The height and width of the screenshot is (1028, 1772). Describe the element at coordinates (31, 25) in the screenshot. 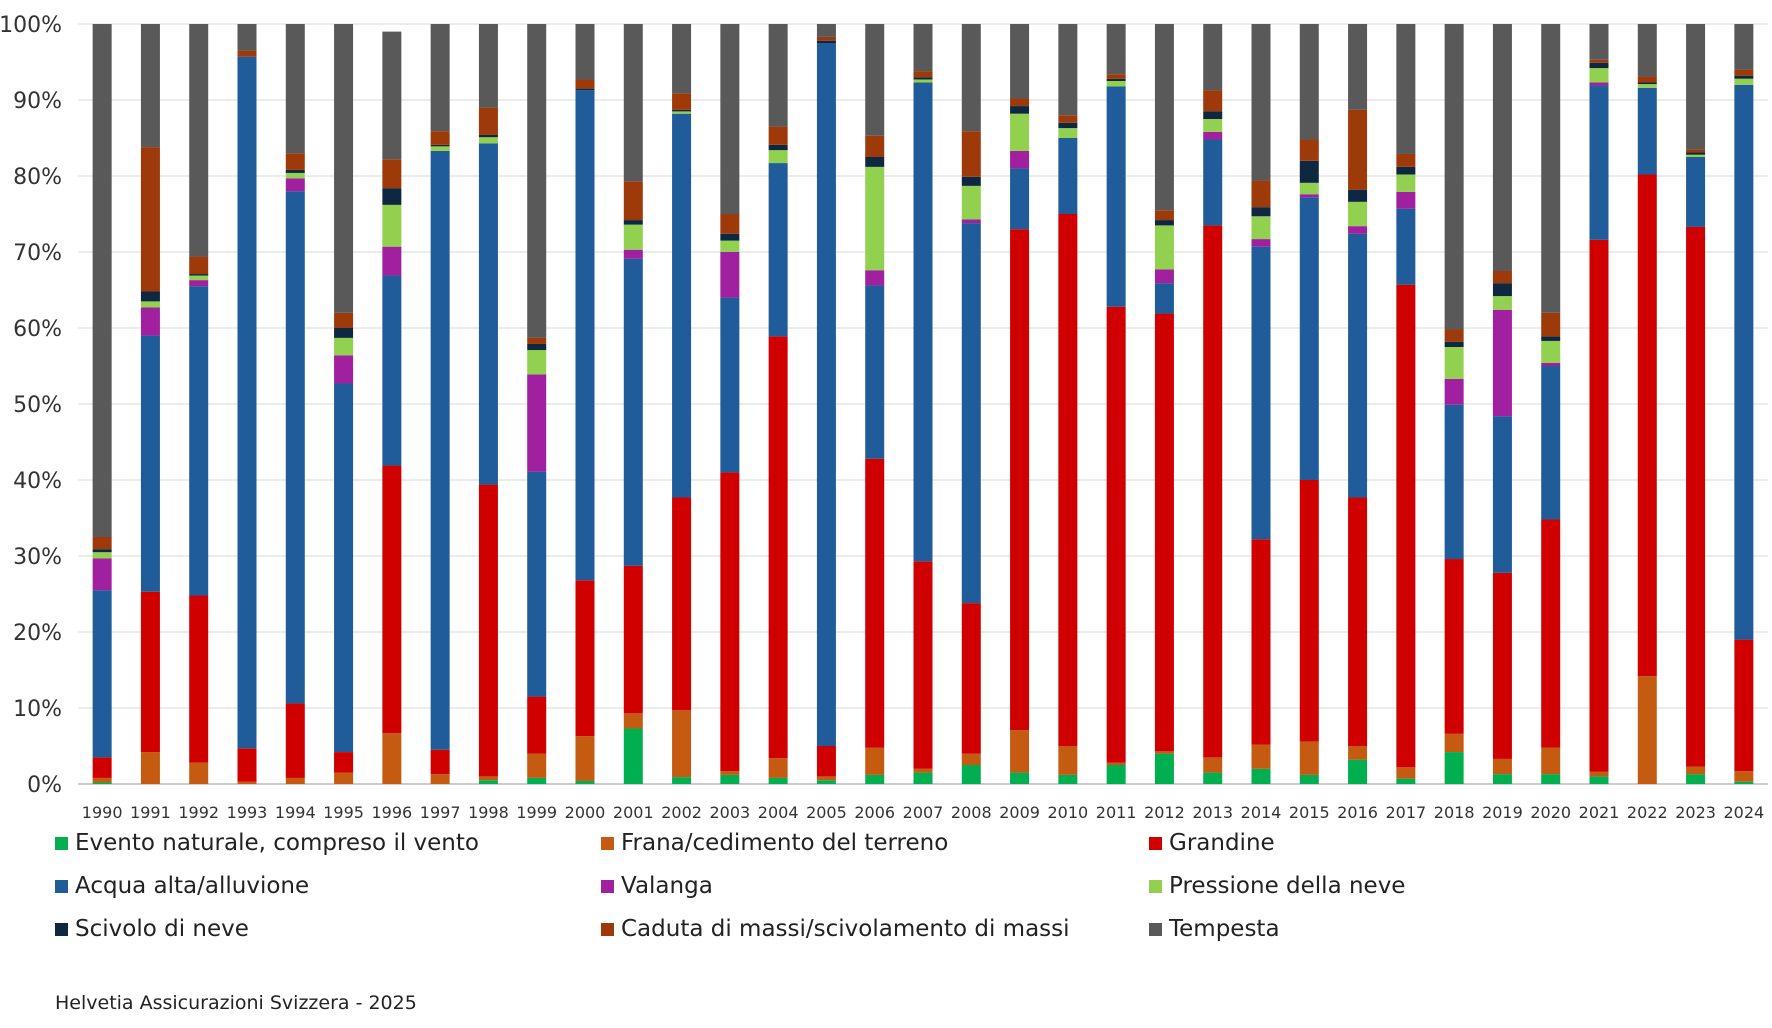

I see `y-tick-label: 100%` at that location.